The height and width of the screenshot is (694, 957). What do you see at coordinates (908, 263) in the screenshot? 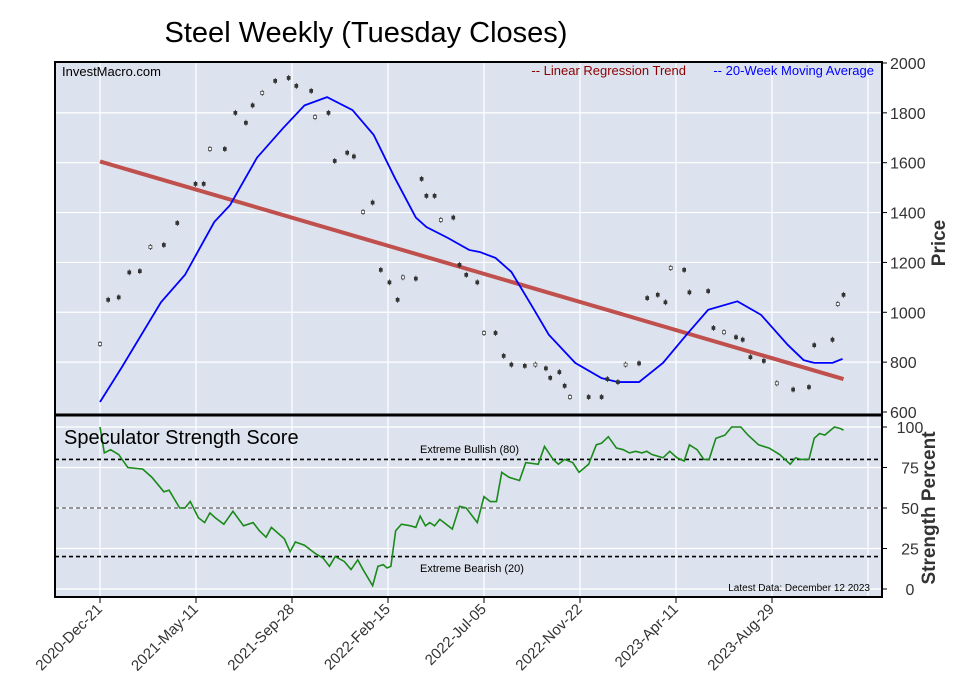
I see `price-tick-label: 1200` at bounding box center [908, 263].